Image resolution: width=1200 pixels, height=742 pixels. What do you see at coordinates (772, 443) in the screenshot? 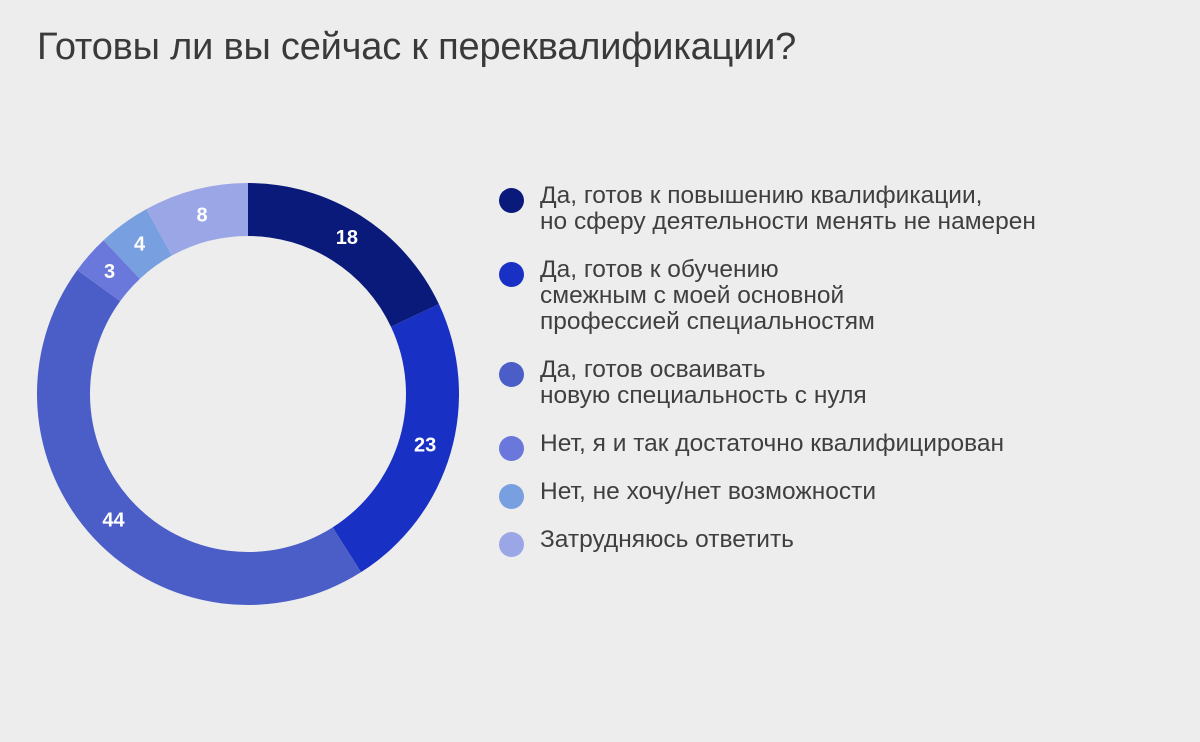
I see `legend-label: Нет, я и так достаточно квалифицирован` at bounding box center [772, 443].